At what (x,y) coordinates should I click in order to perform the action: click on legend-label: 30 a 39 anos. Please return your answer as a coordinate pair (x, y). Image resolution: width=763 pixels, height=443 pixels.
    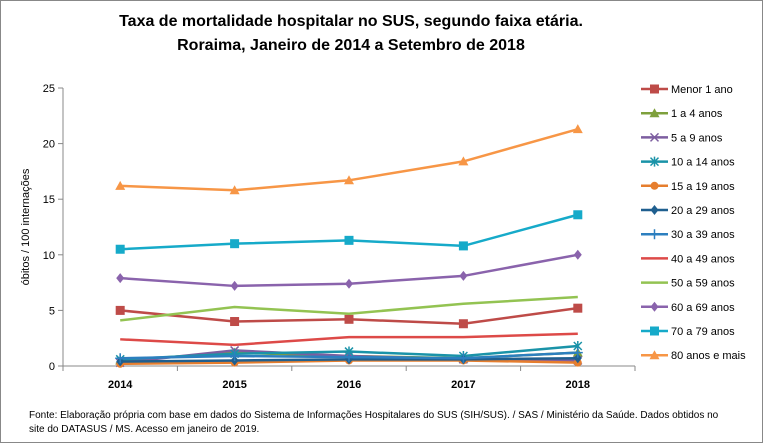
    Looking at the image, I should click on (703, 235).